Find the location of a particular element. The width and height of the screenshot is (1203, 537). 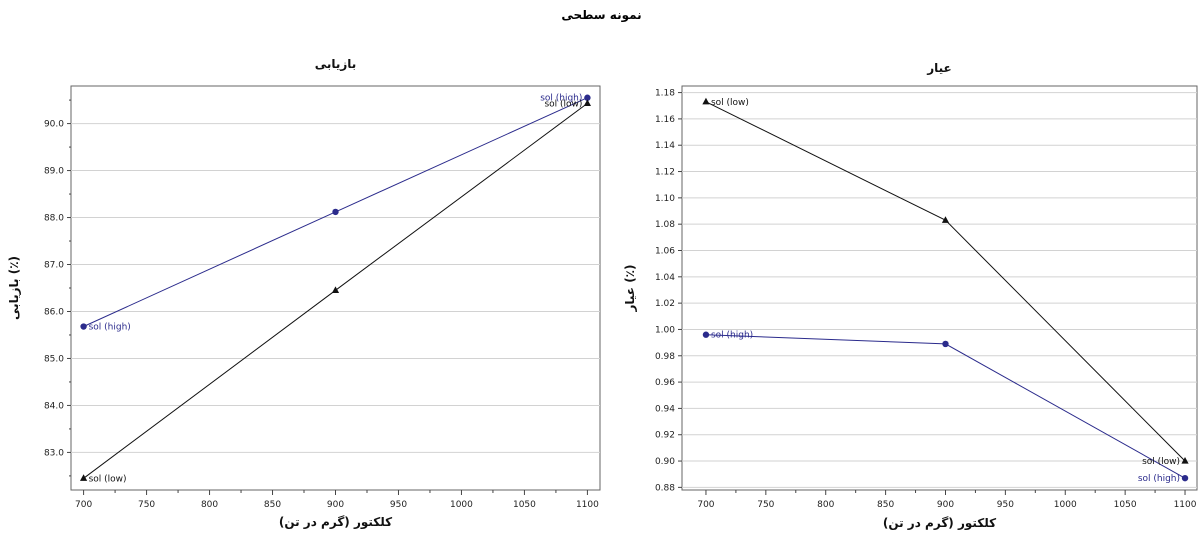

grade-ytick-label: 1.18 is located at coordinates (665, 94).